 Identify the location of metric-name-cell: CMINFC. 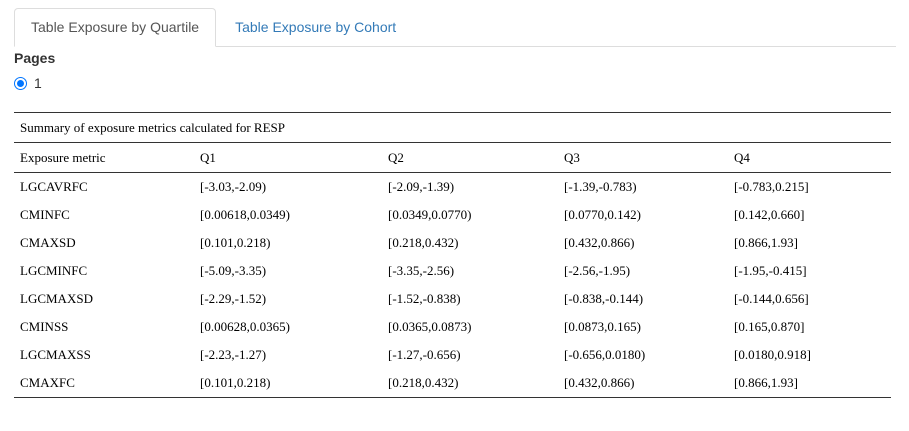
(45, 214).